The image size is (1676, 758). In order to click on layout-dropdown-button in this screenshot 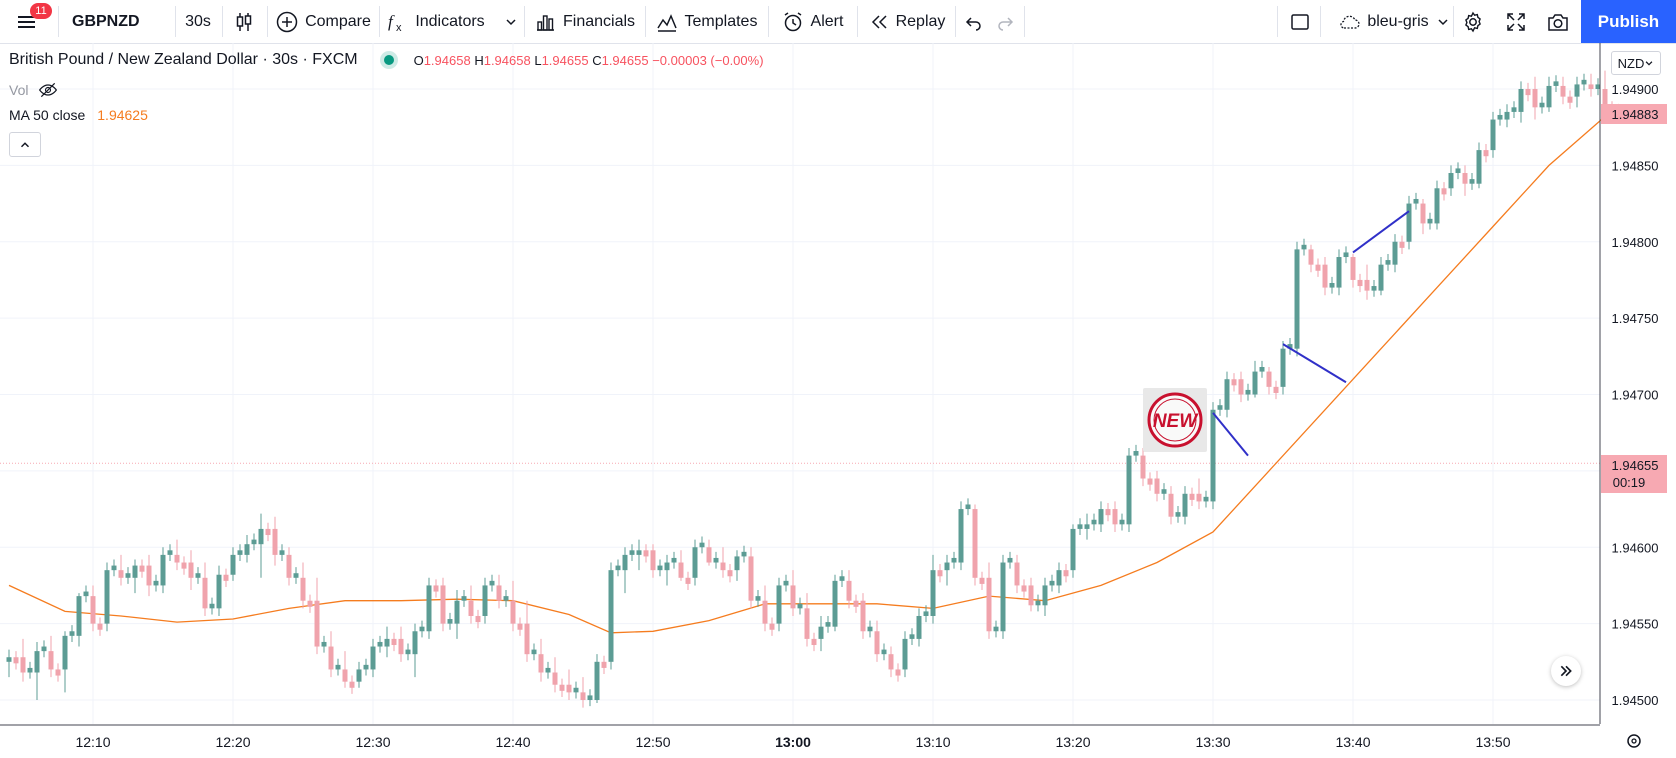, I will do `click(1443, 21)`.